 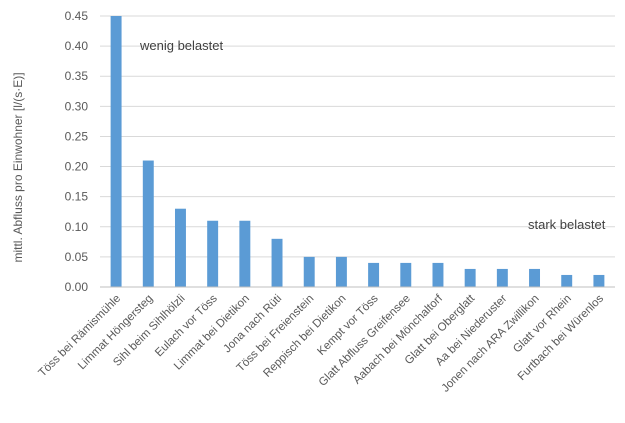 I want to click on y-tick-label: 0.05, so click(x=77, y=257).